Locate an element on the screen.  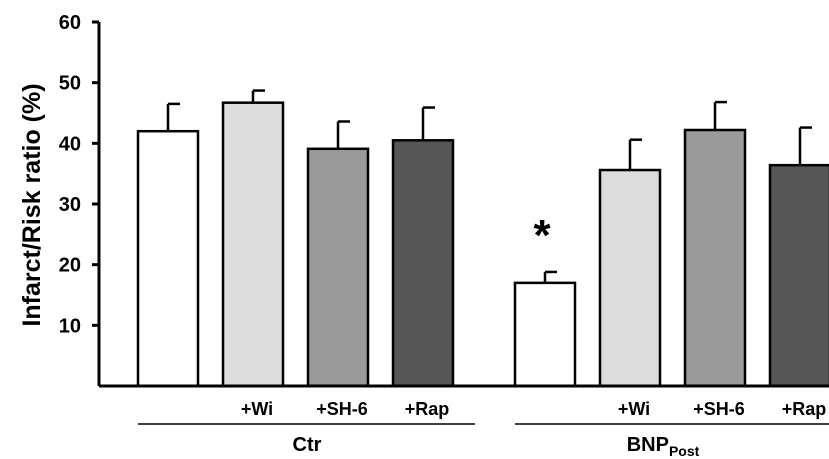
group-label-main: BNP is located at coordinates (648, 445).